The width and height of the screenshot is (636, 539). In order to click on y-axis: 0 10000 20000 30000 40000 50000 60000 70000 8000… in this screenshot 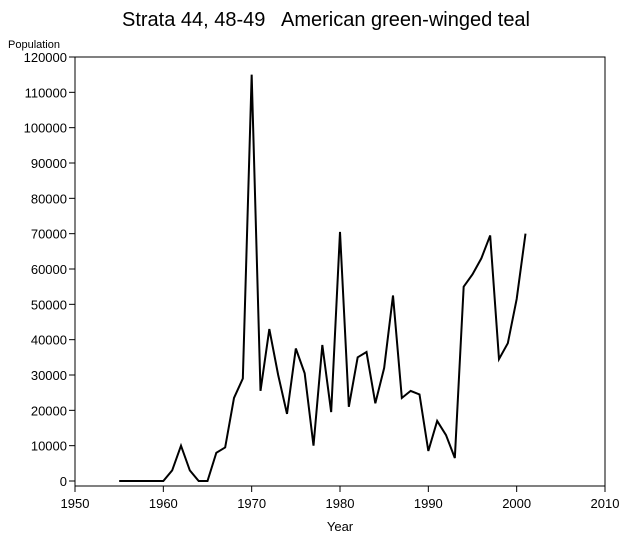, I will do `click(49, 269)`.